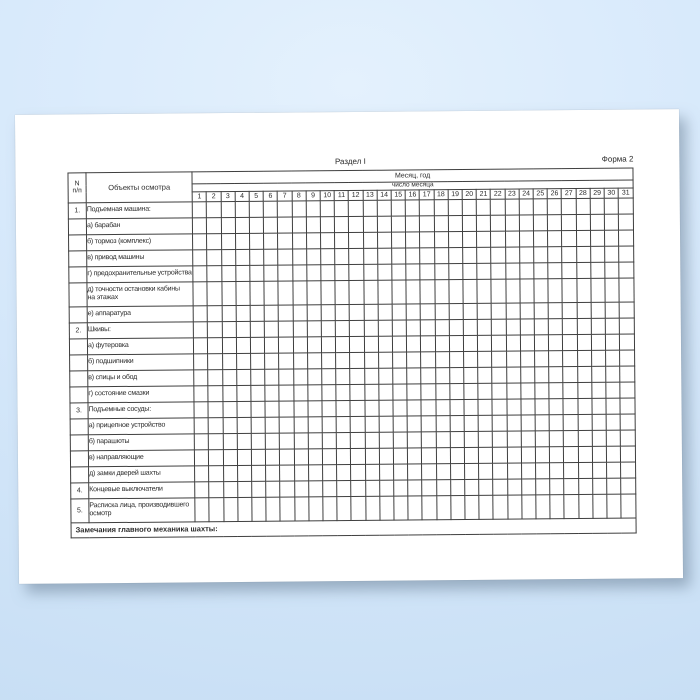 This screenshot has height=700, width=700. Describe the element at coordinates (140, 294) in the screenshot. I see `row-label: д) точности остановки кабины на этажах` at that location.